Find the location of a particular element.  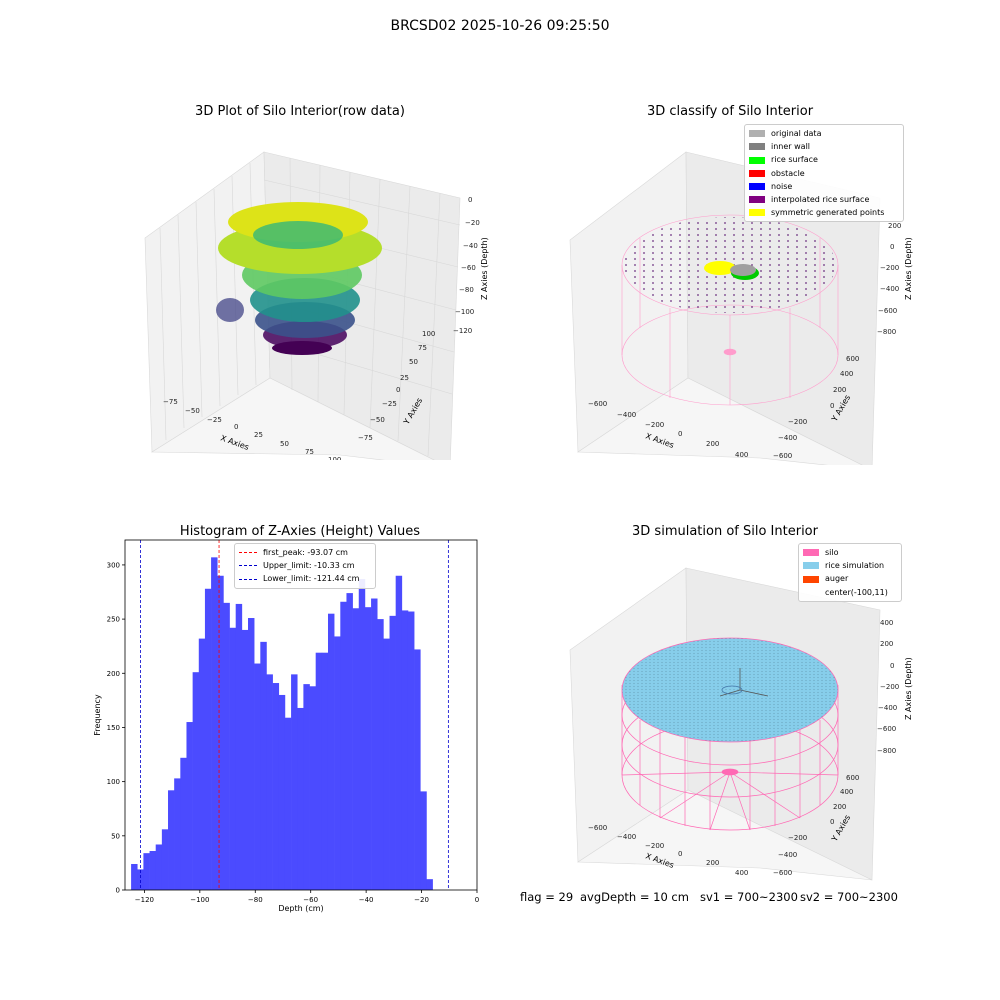

raw-ztick: −60 is located at coordinates (468, 268).